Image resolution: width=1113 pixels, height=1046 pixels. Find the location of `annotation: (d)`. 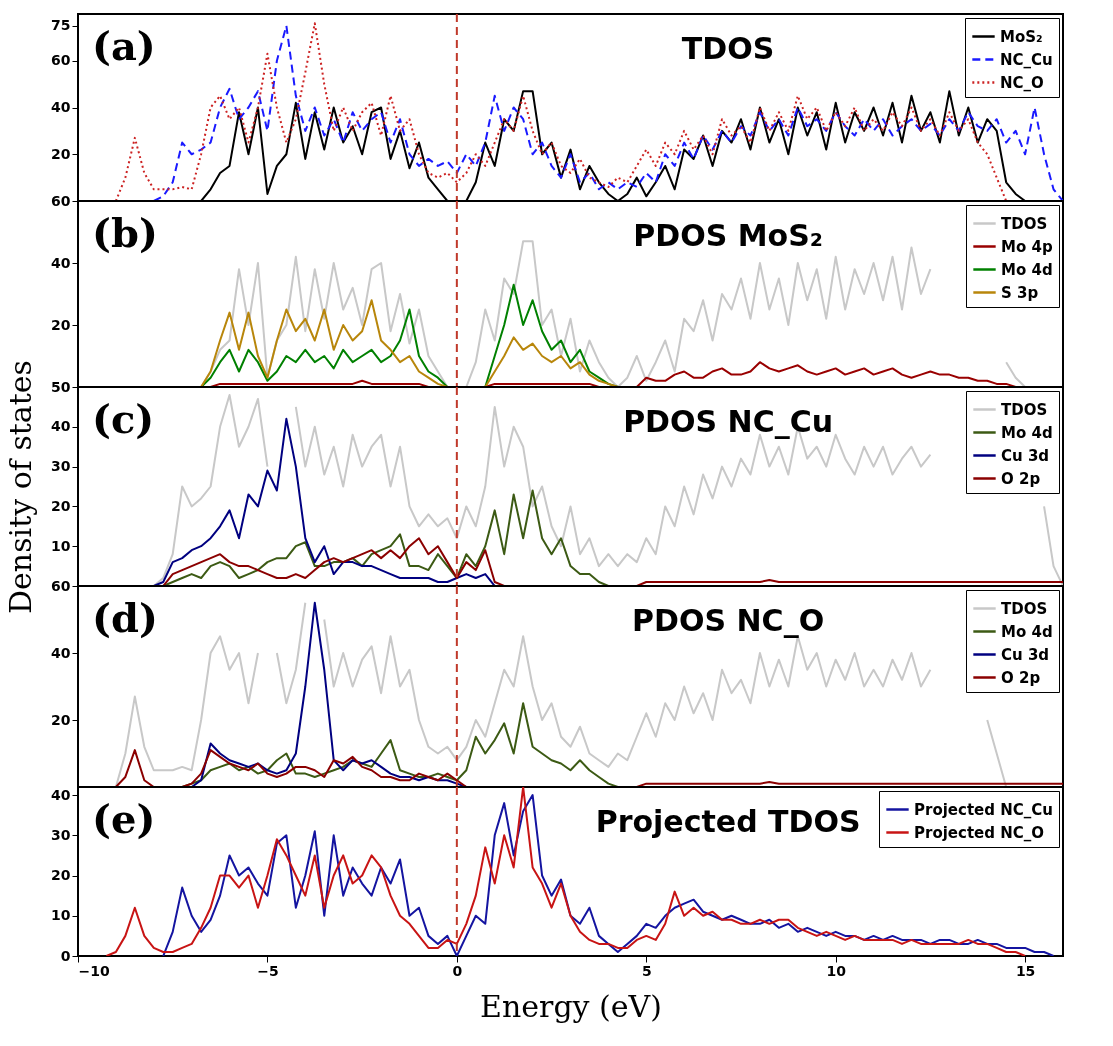

annotation: (d) is located at coordinates (125, 617).